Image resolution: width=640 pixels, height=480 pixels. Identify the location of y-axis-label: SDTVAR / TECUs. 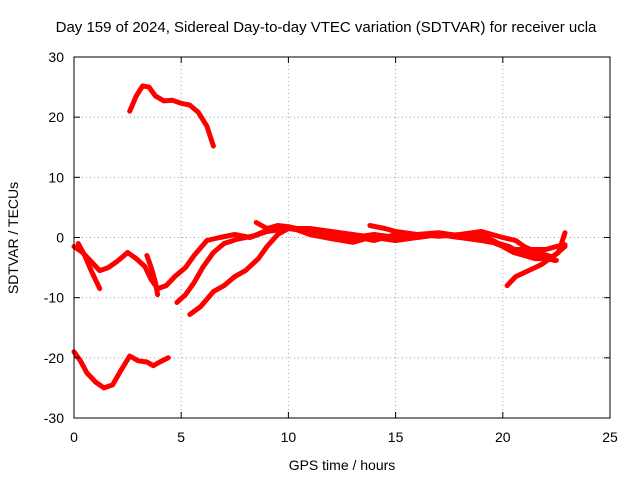
(13, 238).